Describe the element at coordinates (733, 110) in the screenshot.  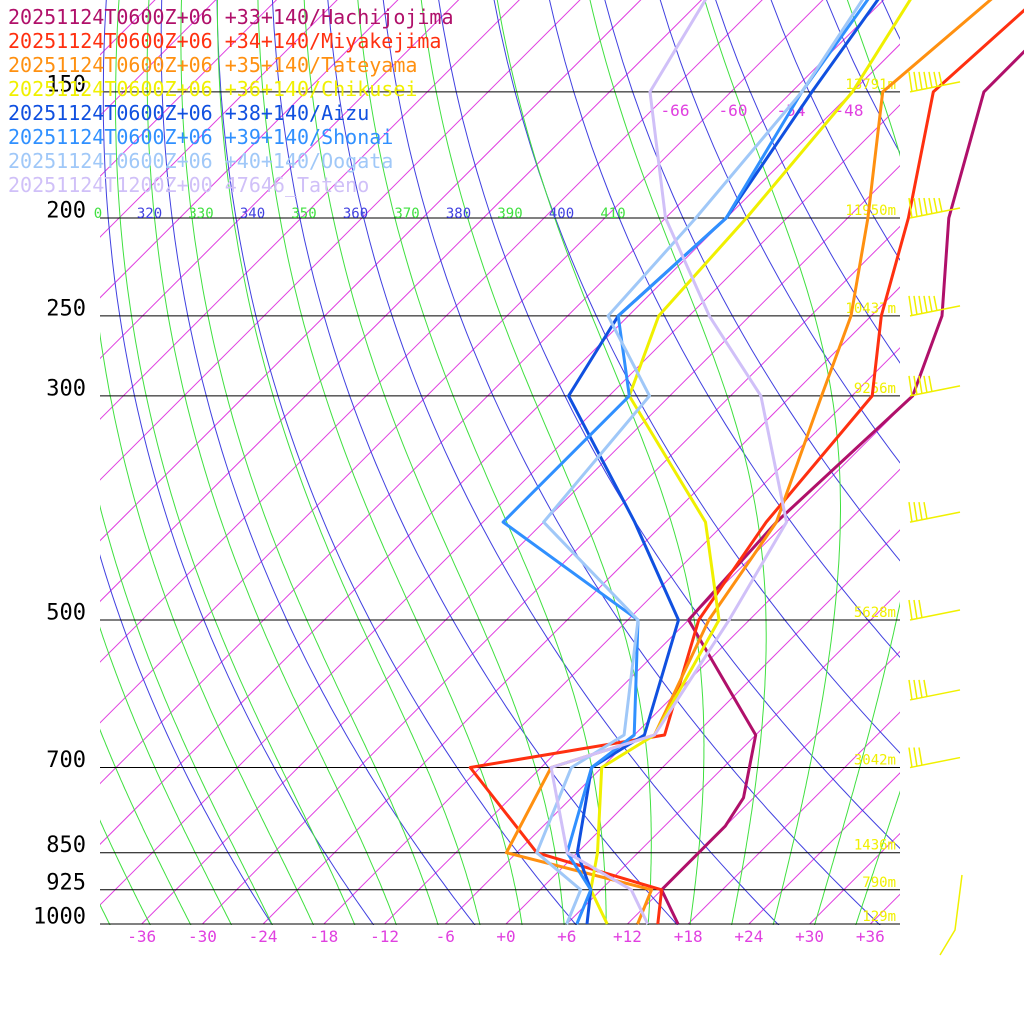
I see `isotherm-top-label: -60` at that location.